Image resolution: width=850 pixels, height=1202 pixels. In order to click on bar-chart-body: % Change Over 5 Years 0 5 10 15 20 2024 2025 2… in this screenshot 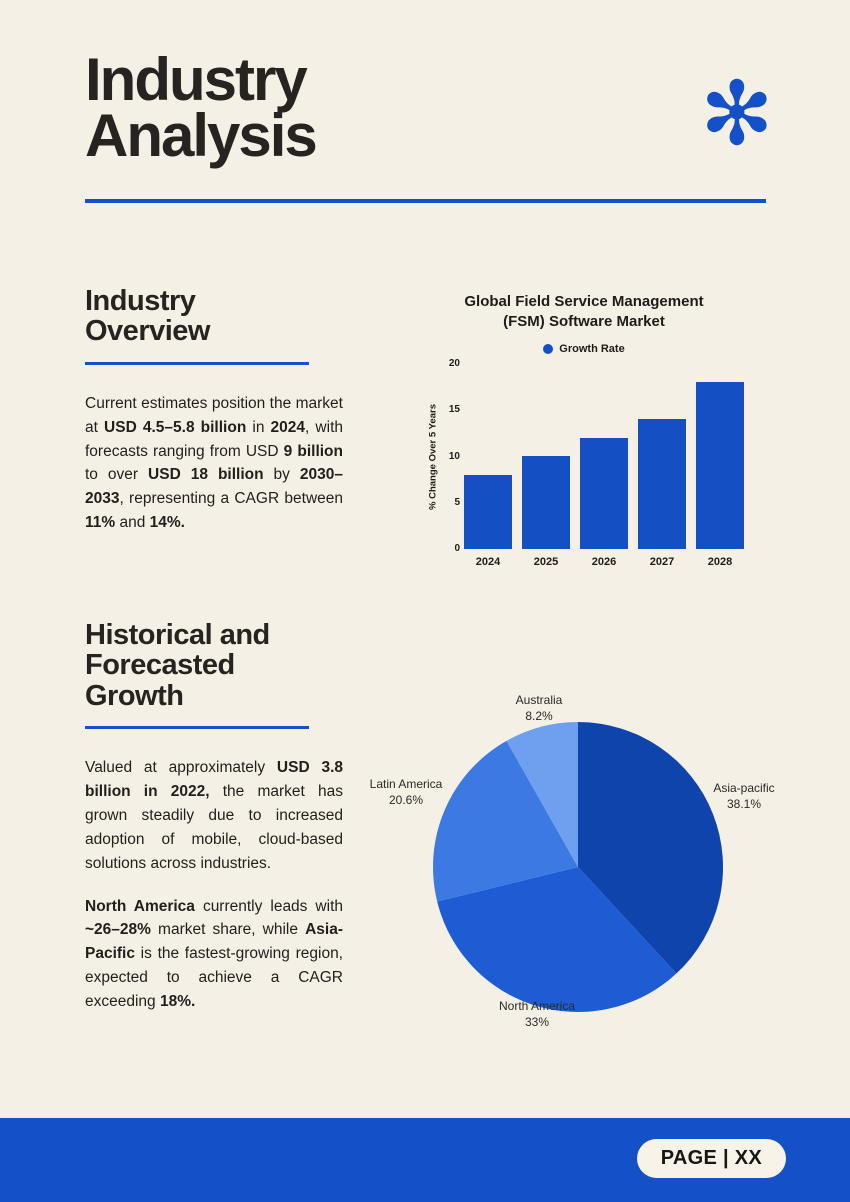, I will do `click(584, 463)`.